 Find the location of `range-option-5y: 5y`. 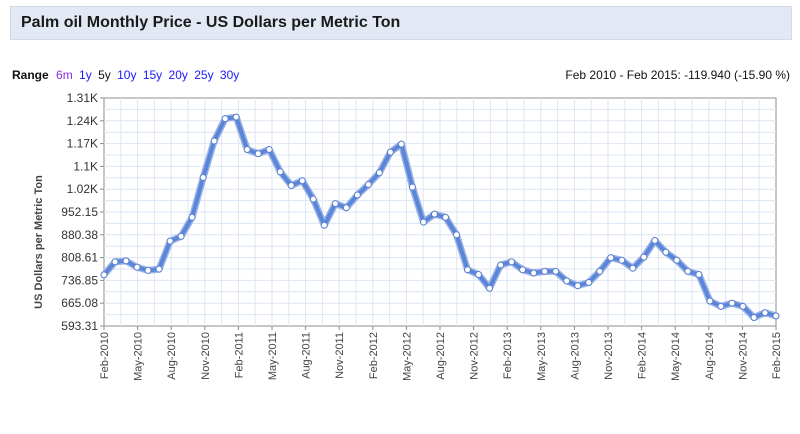

range-option-5y: 5y is located at coordinates (104, 75).